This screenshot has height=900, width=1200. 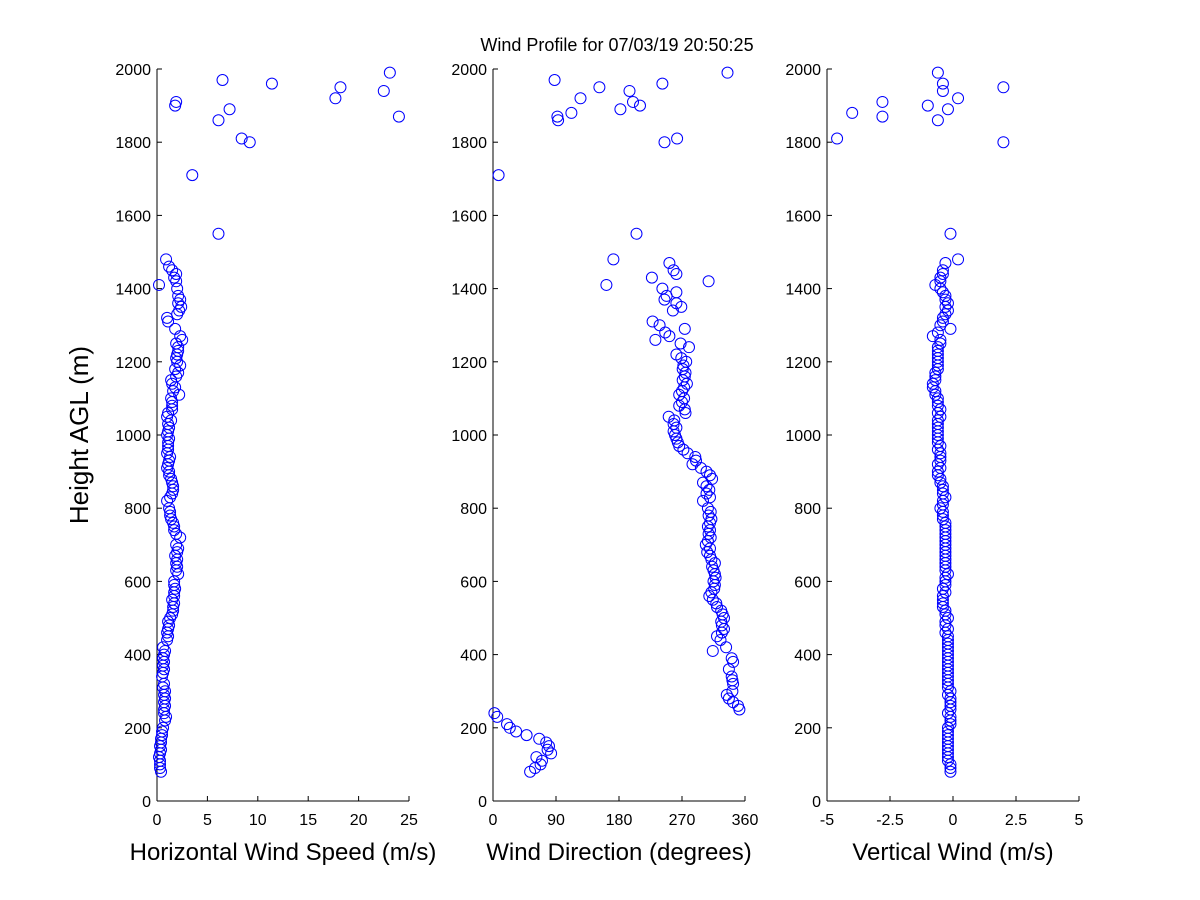 What do you see at coordinates (469, 143) in the screenshot?
I see `y-tick-label: 1800` at bounding box center [469, 143].